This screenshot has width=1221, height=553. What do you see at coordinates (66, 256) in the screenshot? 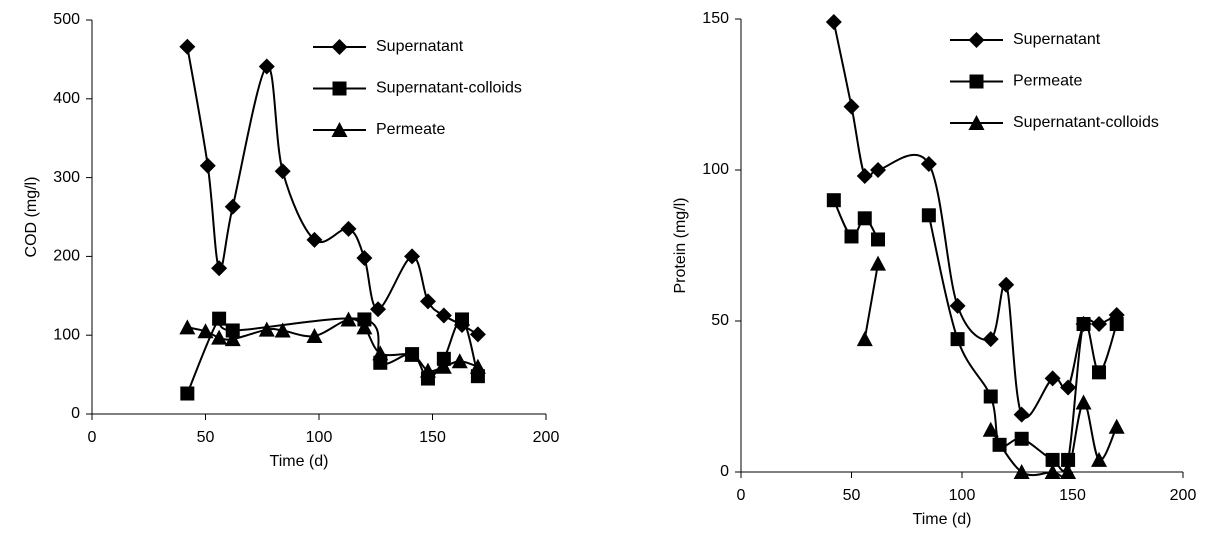
I see `y-tick-label: 200` at bounding box center [66, 256].